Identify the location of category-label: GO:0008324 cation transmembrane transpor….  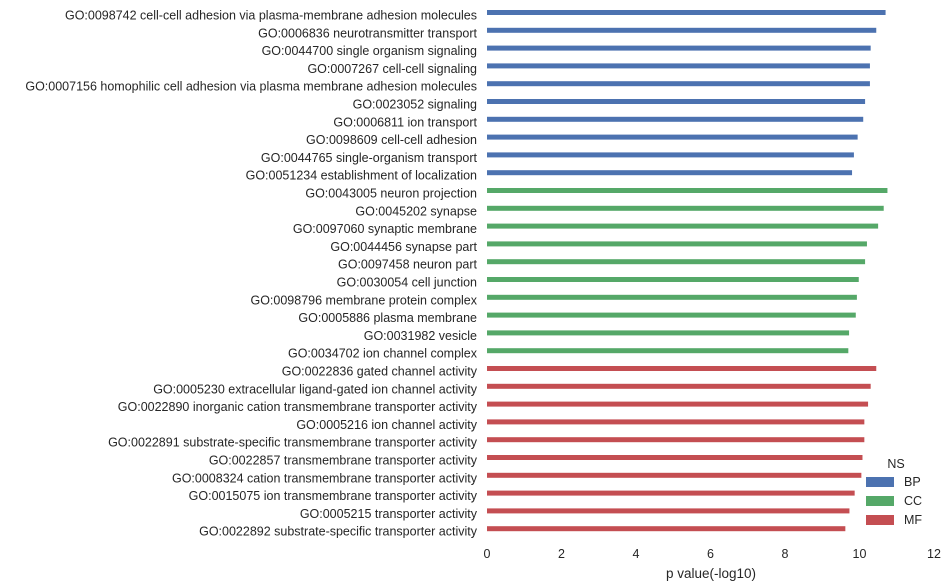
(325, 478).